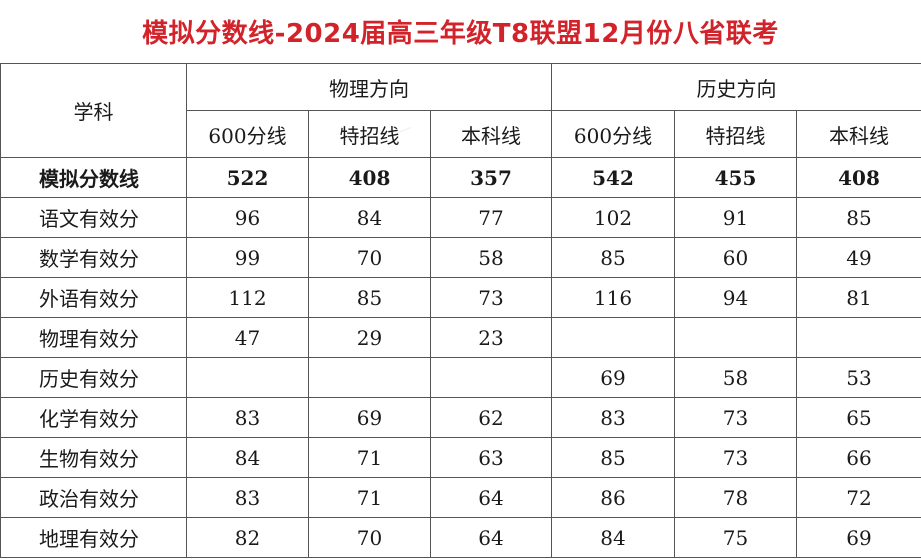 The image size is (921, 559). I want to click on table-row: 物理有效分 47 29 23, so click(460, 337).